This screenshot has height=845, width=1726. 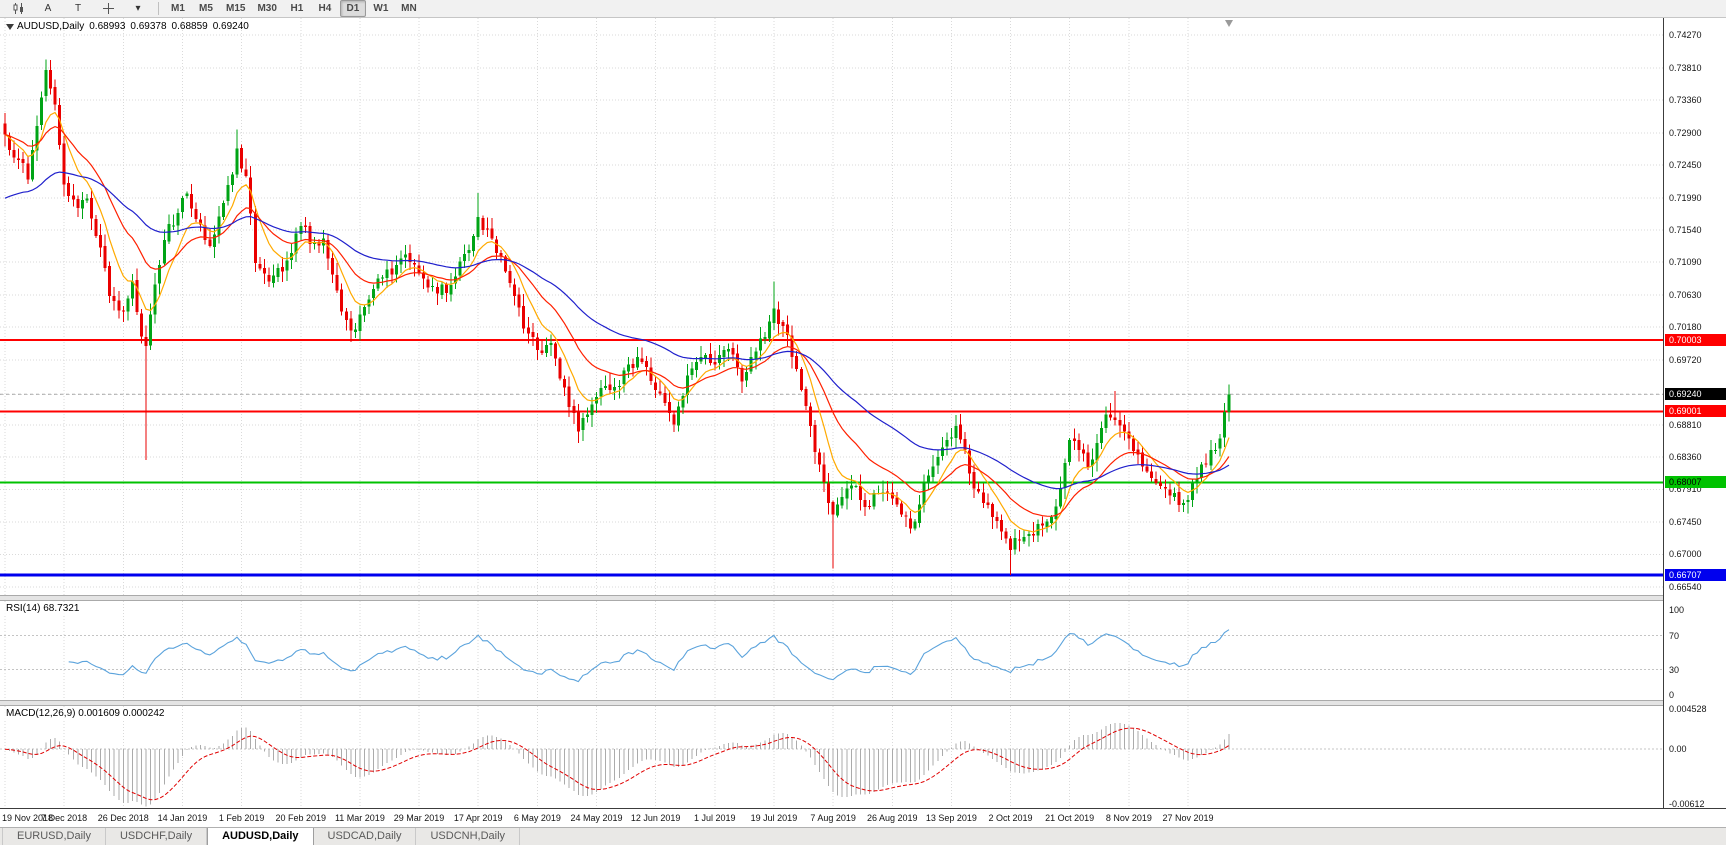 What do you see at coordinates (206, 8) in the screenshot?
I see `timeframe-m5-button: M5` at bounding box center [206, 8].